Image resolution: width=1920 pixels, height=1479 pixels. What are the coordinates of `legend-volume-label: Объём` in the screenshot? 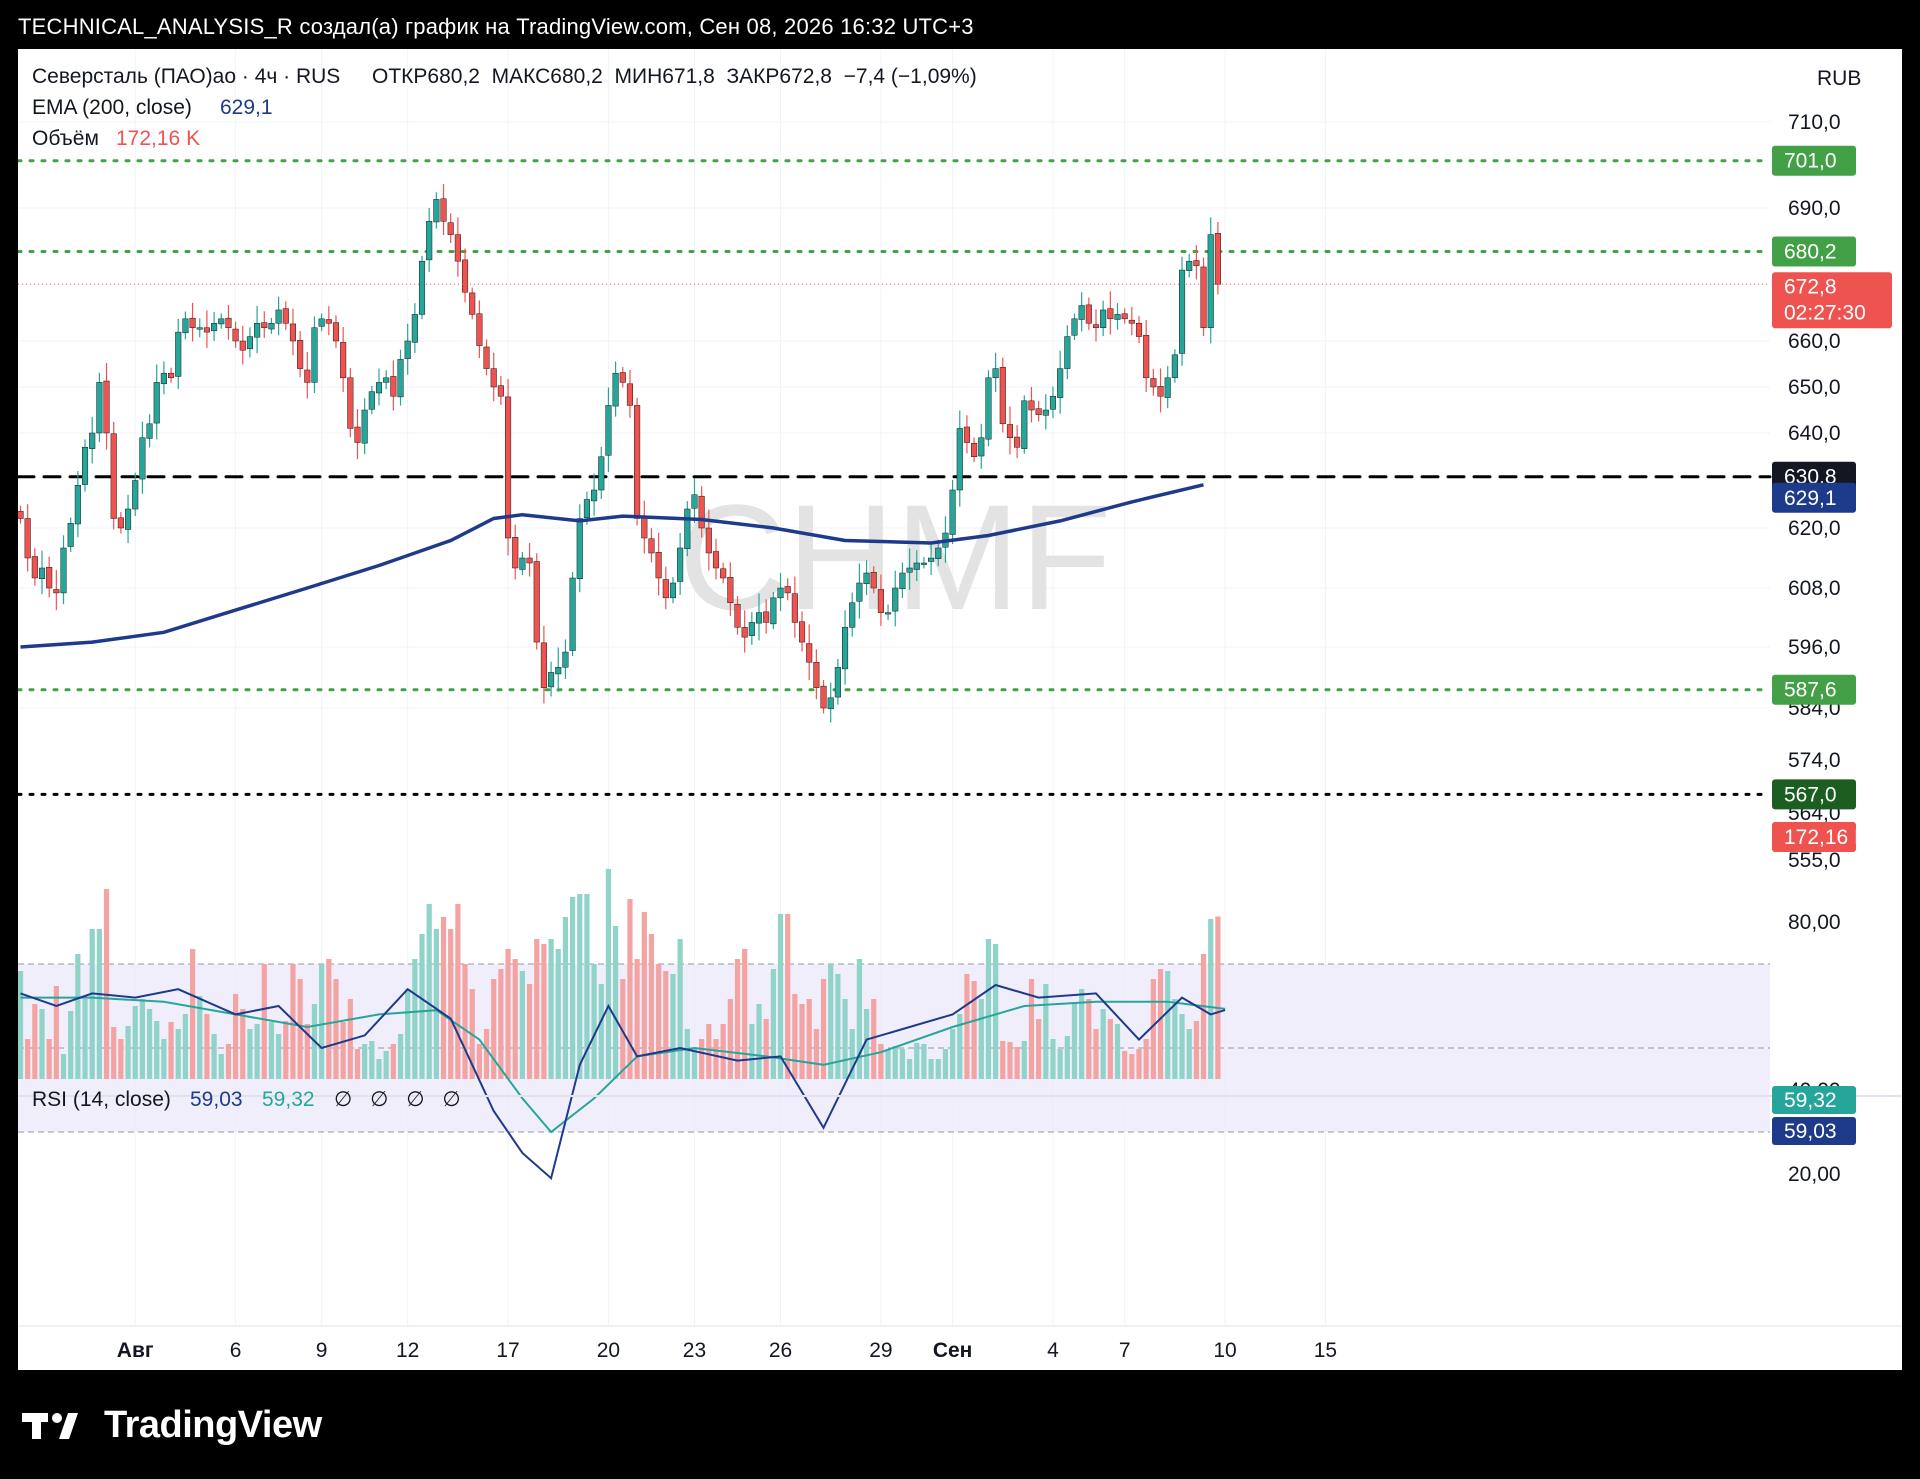 It's located at (65, 138).